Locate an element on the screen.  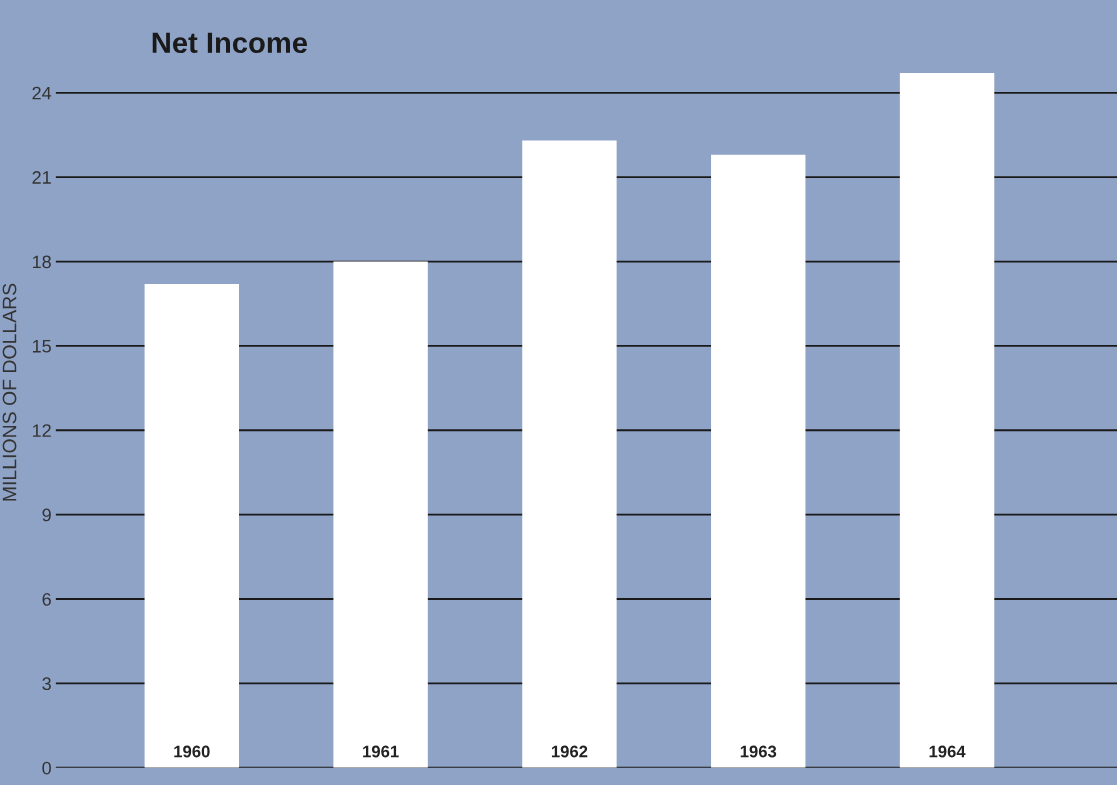
x-tick-label: 1960 is located at coordinates (192, 751).